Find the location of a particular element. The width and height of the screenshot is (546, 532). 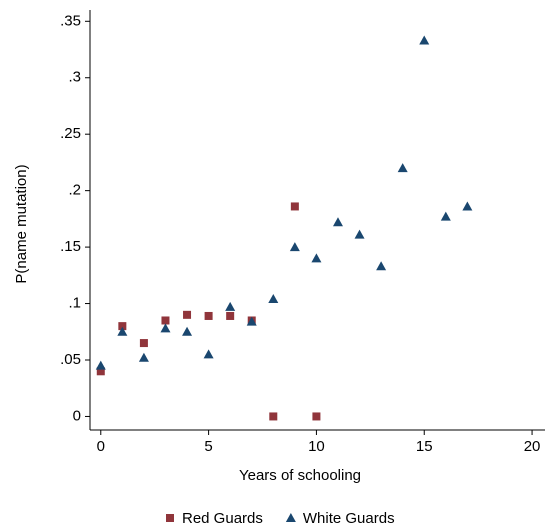

x-tick-label: 5 is located at coordinates (208, 446).